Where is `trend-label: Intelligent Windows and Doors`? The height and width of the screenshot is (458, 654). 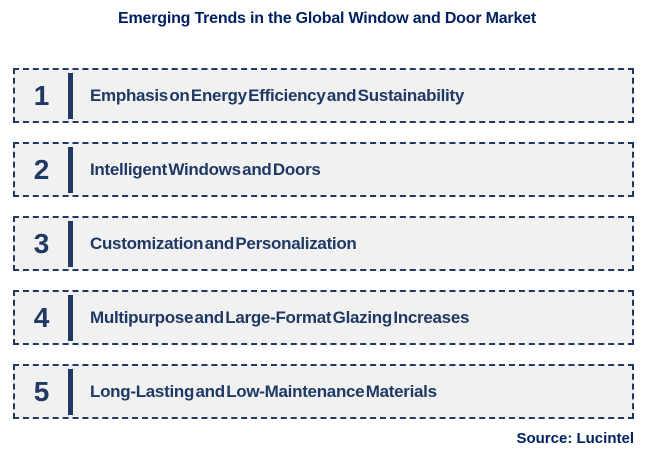 trend-label: Intelligent Windows and Doors is located at coordinates (205, 169).